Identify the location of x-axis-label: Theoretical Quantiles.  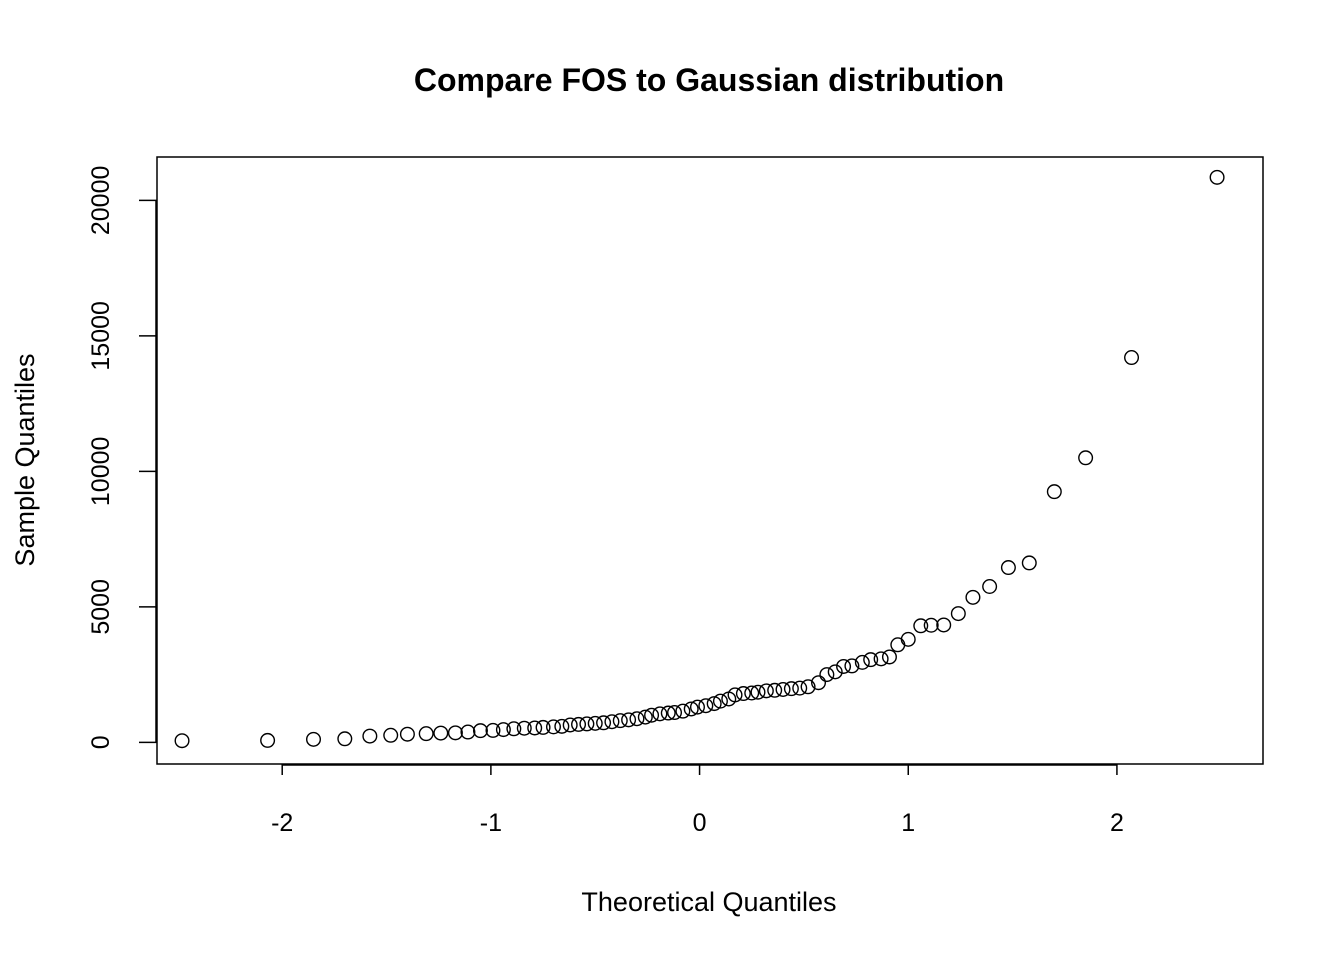
(708, 902).